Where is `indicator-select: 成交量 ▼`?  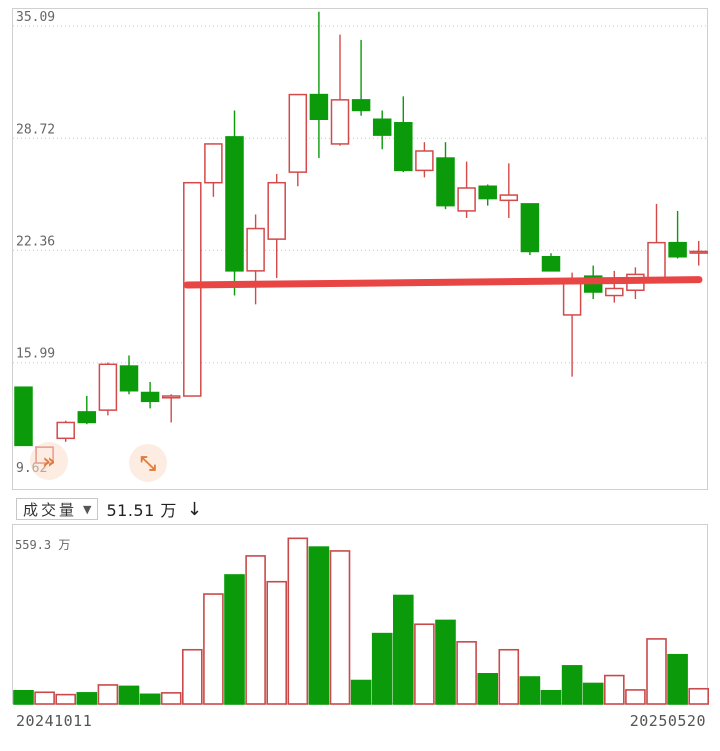
indicator-select: 成交量 ▼ is located at coordinates (57, 509).